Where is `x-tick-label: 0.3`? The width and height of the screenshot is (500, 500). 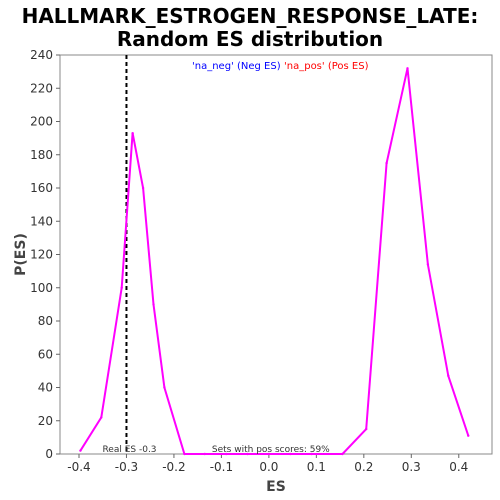
x-tick-label: 0.3 is located at coordinates (411, 467).